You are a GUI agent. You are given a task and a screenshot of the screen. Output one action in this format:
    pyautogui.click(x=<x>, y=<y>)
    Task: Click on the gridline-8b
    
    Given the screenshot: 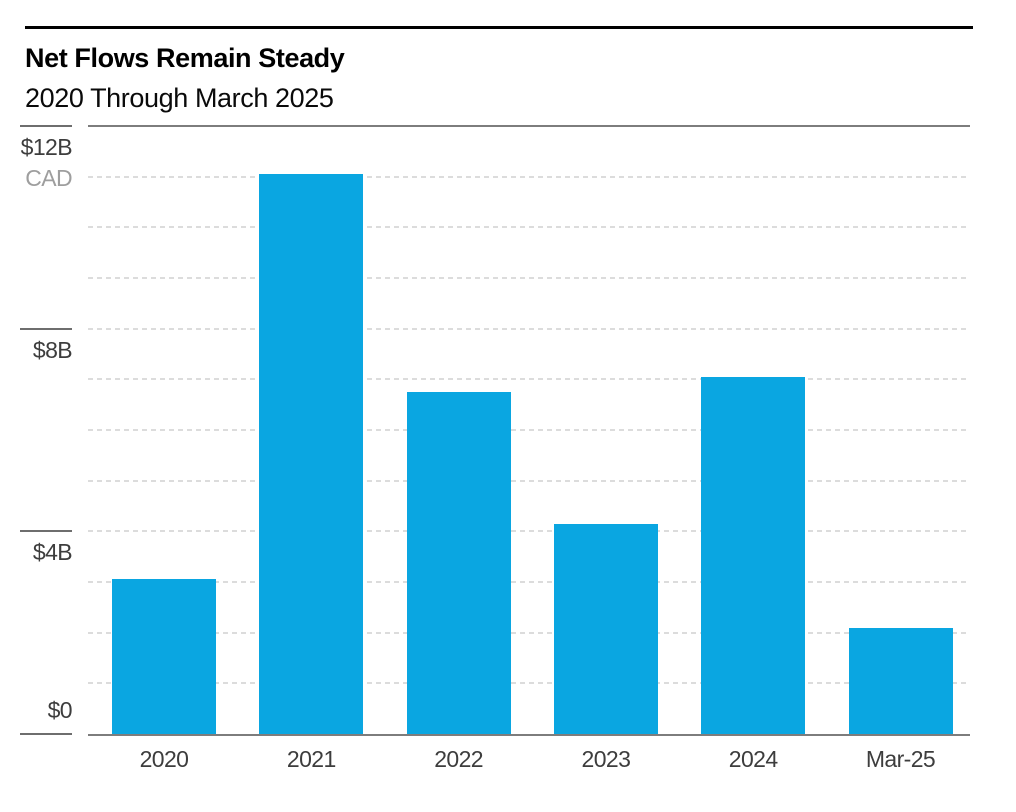 What is the action you would take?
    pyautogui.click(x=529, y=328)
    